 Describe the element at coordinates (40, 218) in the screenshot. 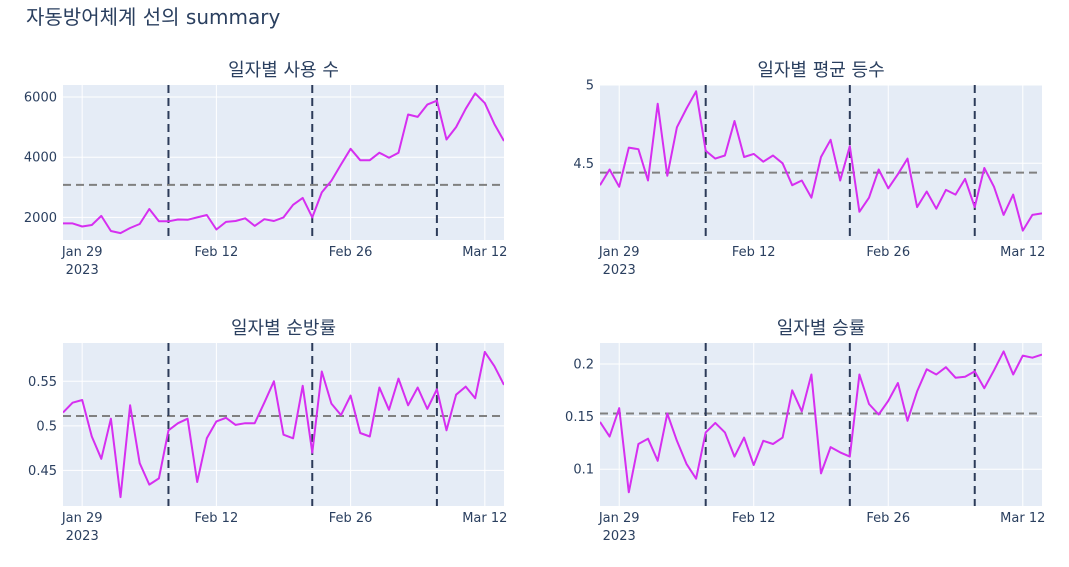

I see `y-tick-label: 2000` at that location.